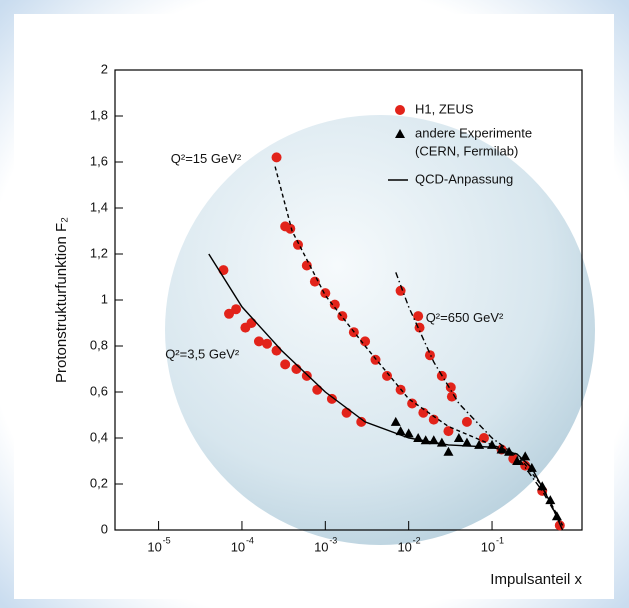 This screenshot has width=629, height=608. Describe the element at coordinates (104, 68) in the screenshot. I see `y-tick-label: 2` at that location.